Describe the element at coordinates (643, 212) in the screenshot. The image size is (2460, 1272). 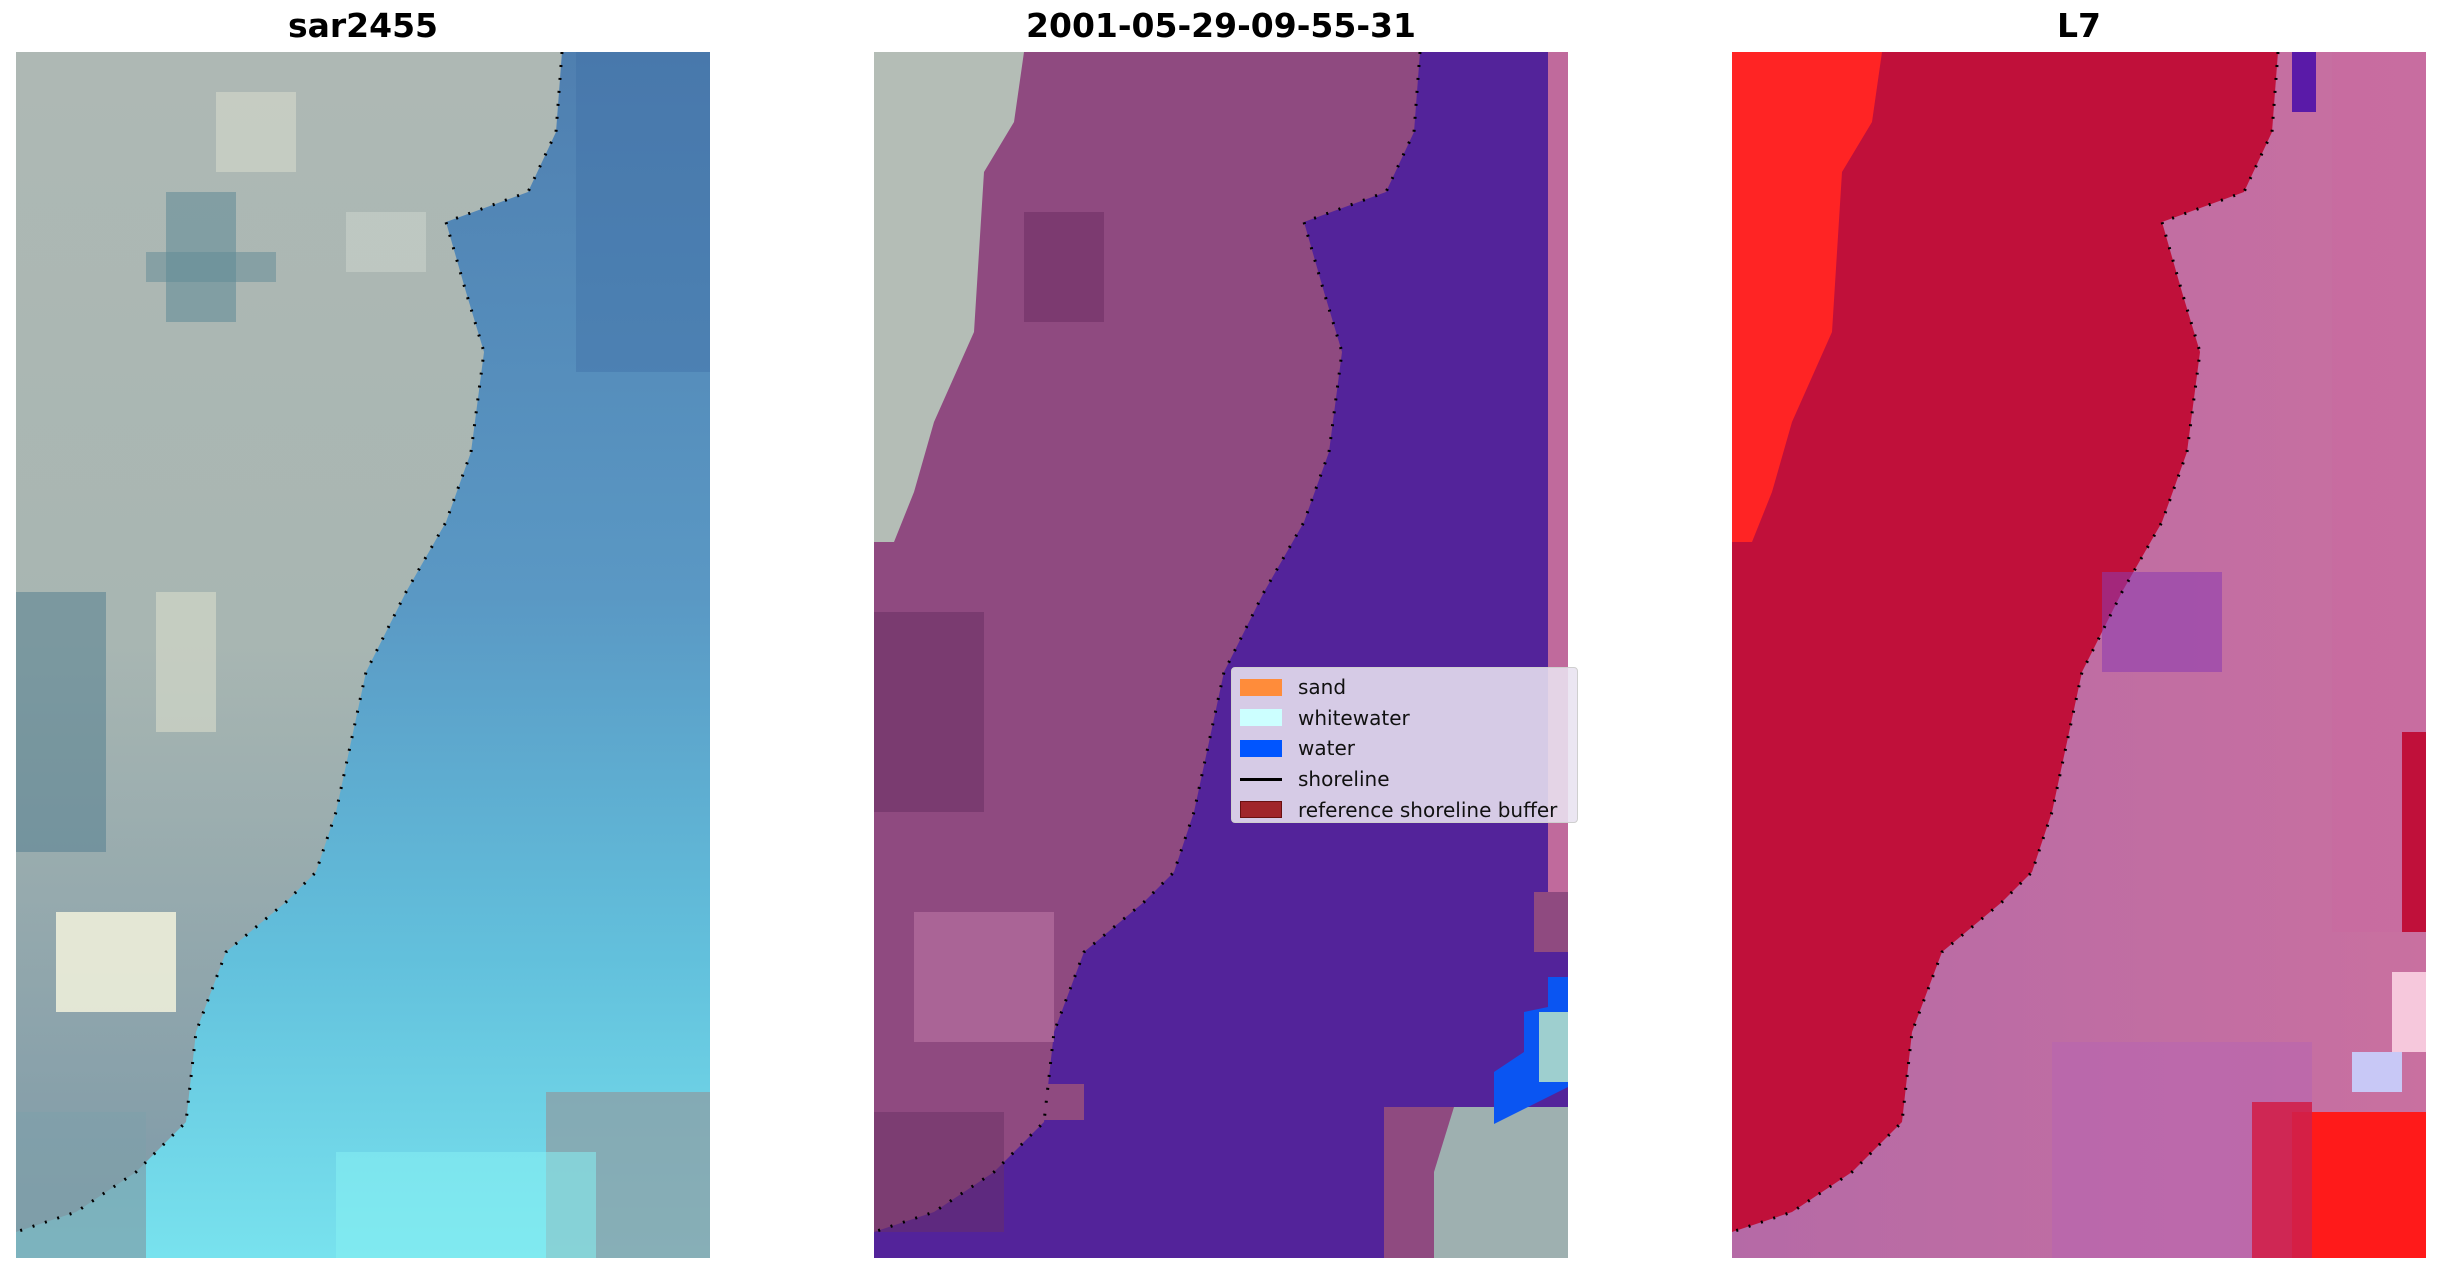
I see `deep-water-patch` at that location.